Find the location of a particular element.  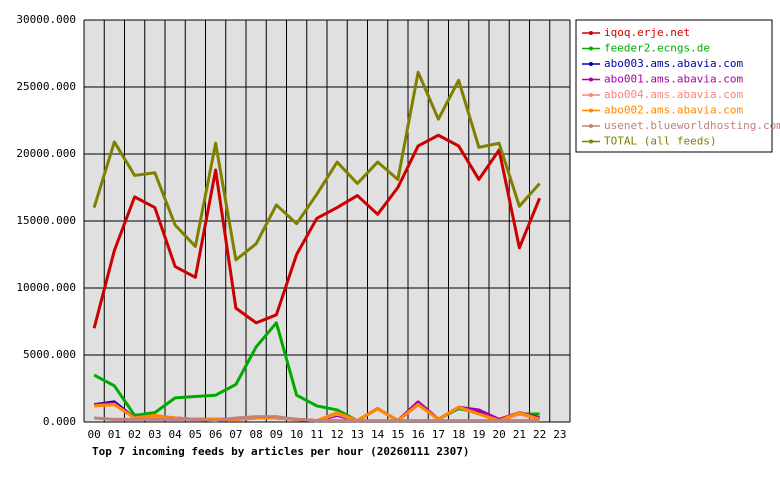

y-tick-label: 30000.000 is located at coordinates (46, 19).